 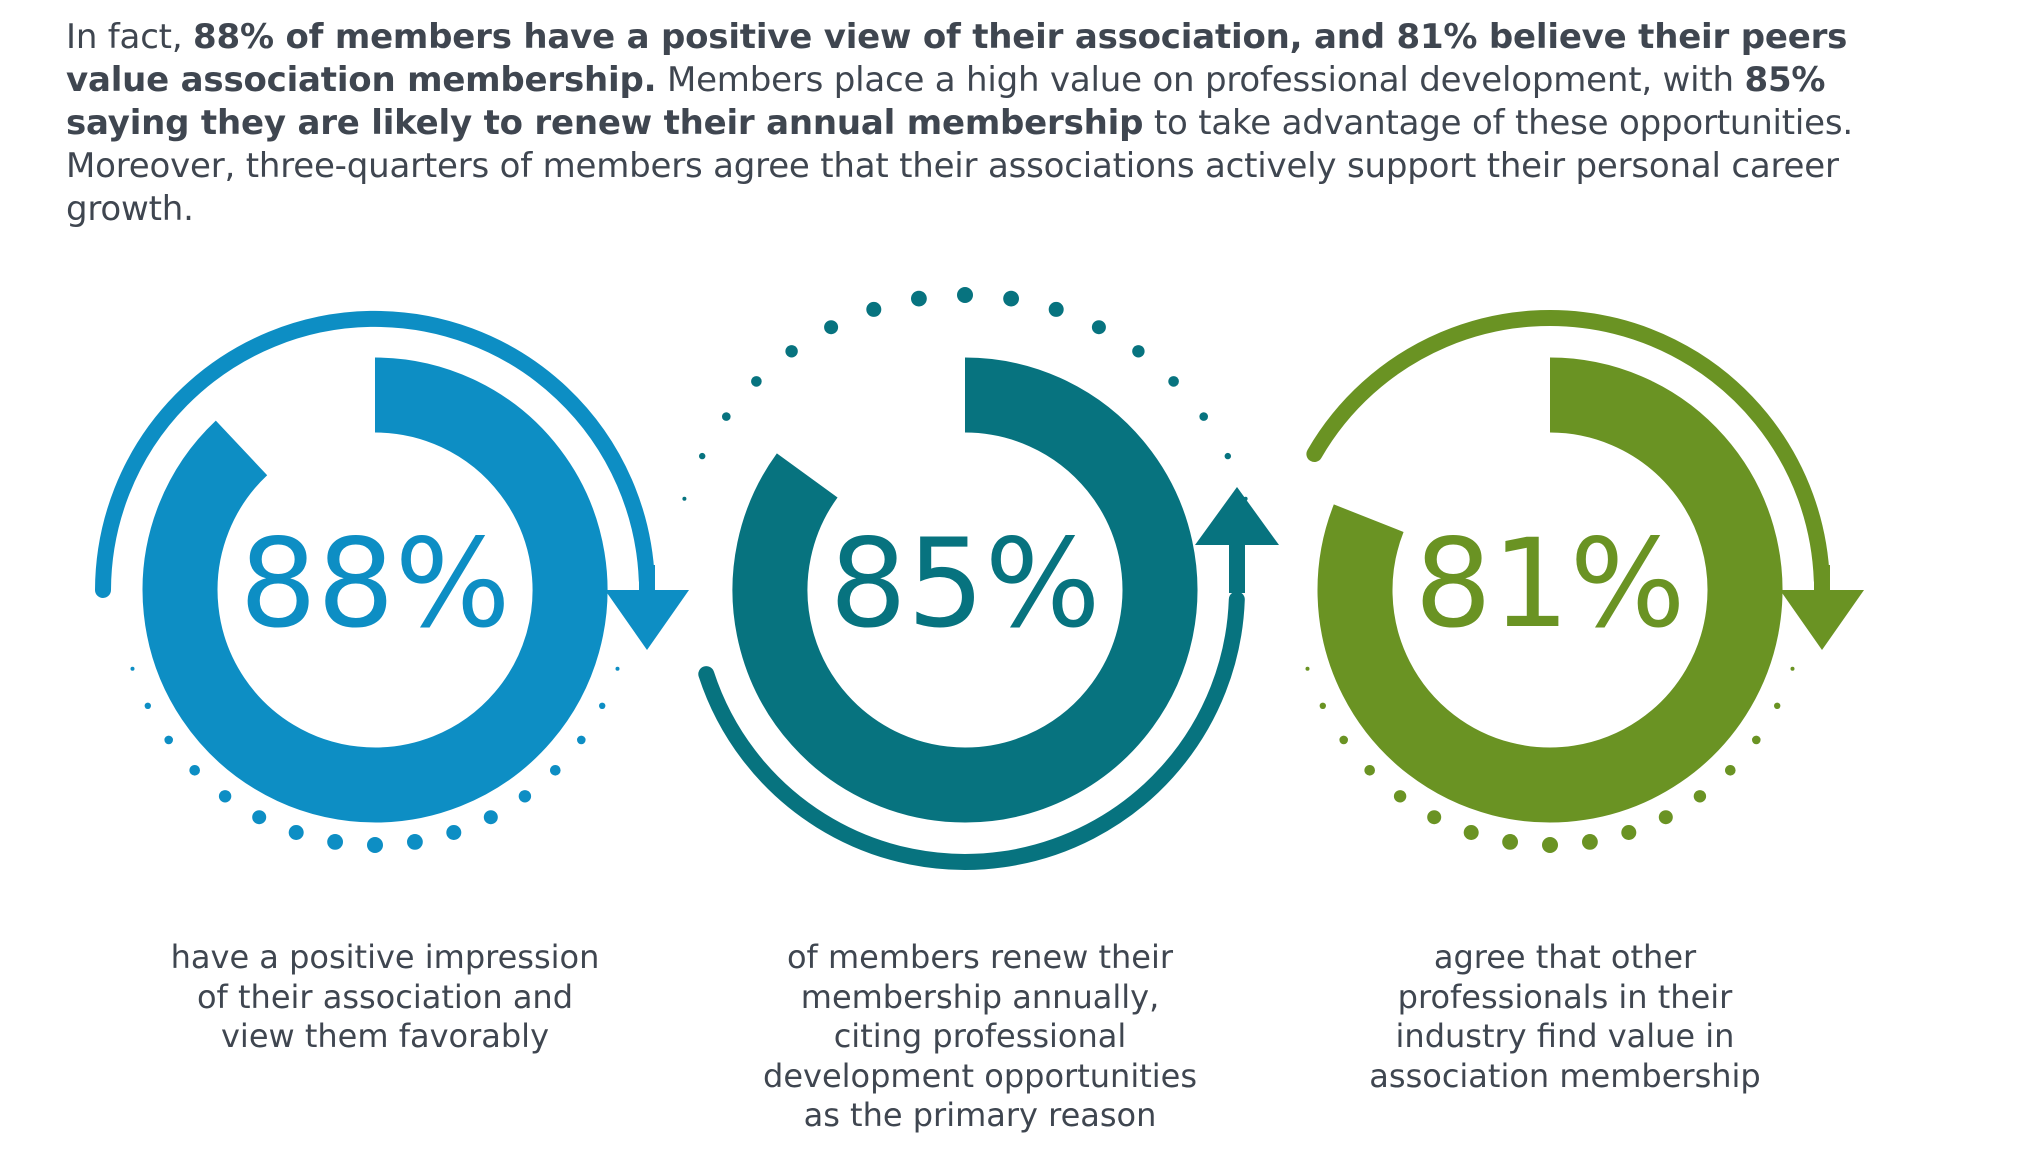 I want to click on intro-segment: In fact,, so click(x=130, y=37).